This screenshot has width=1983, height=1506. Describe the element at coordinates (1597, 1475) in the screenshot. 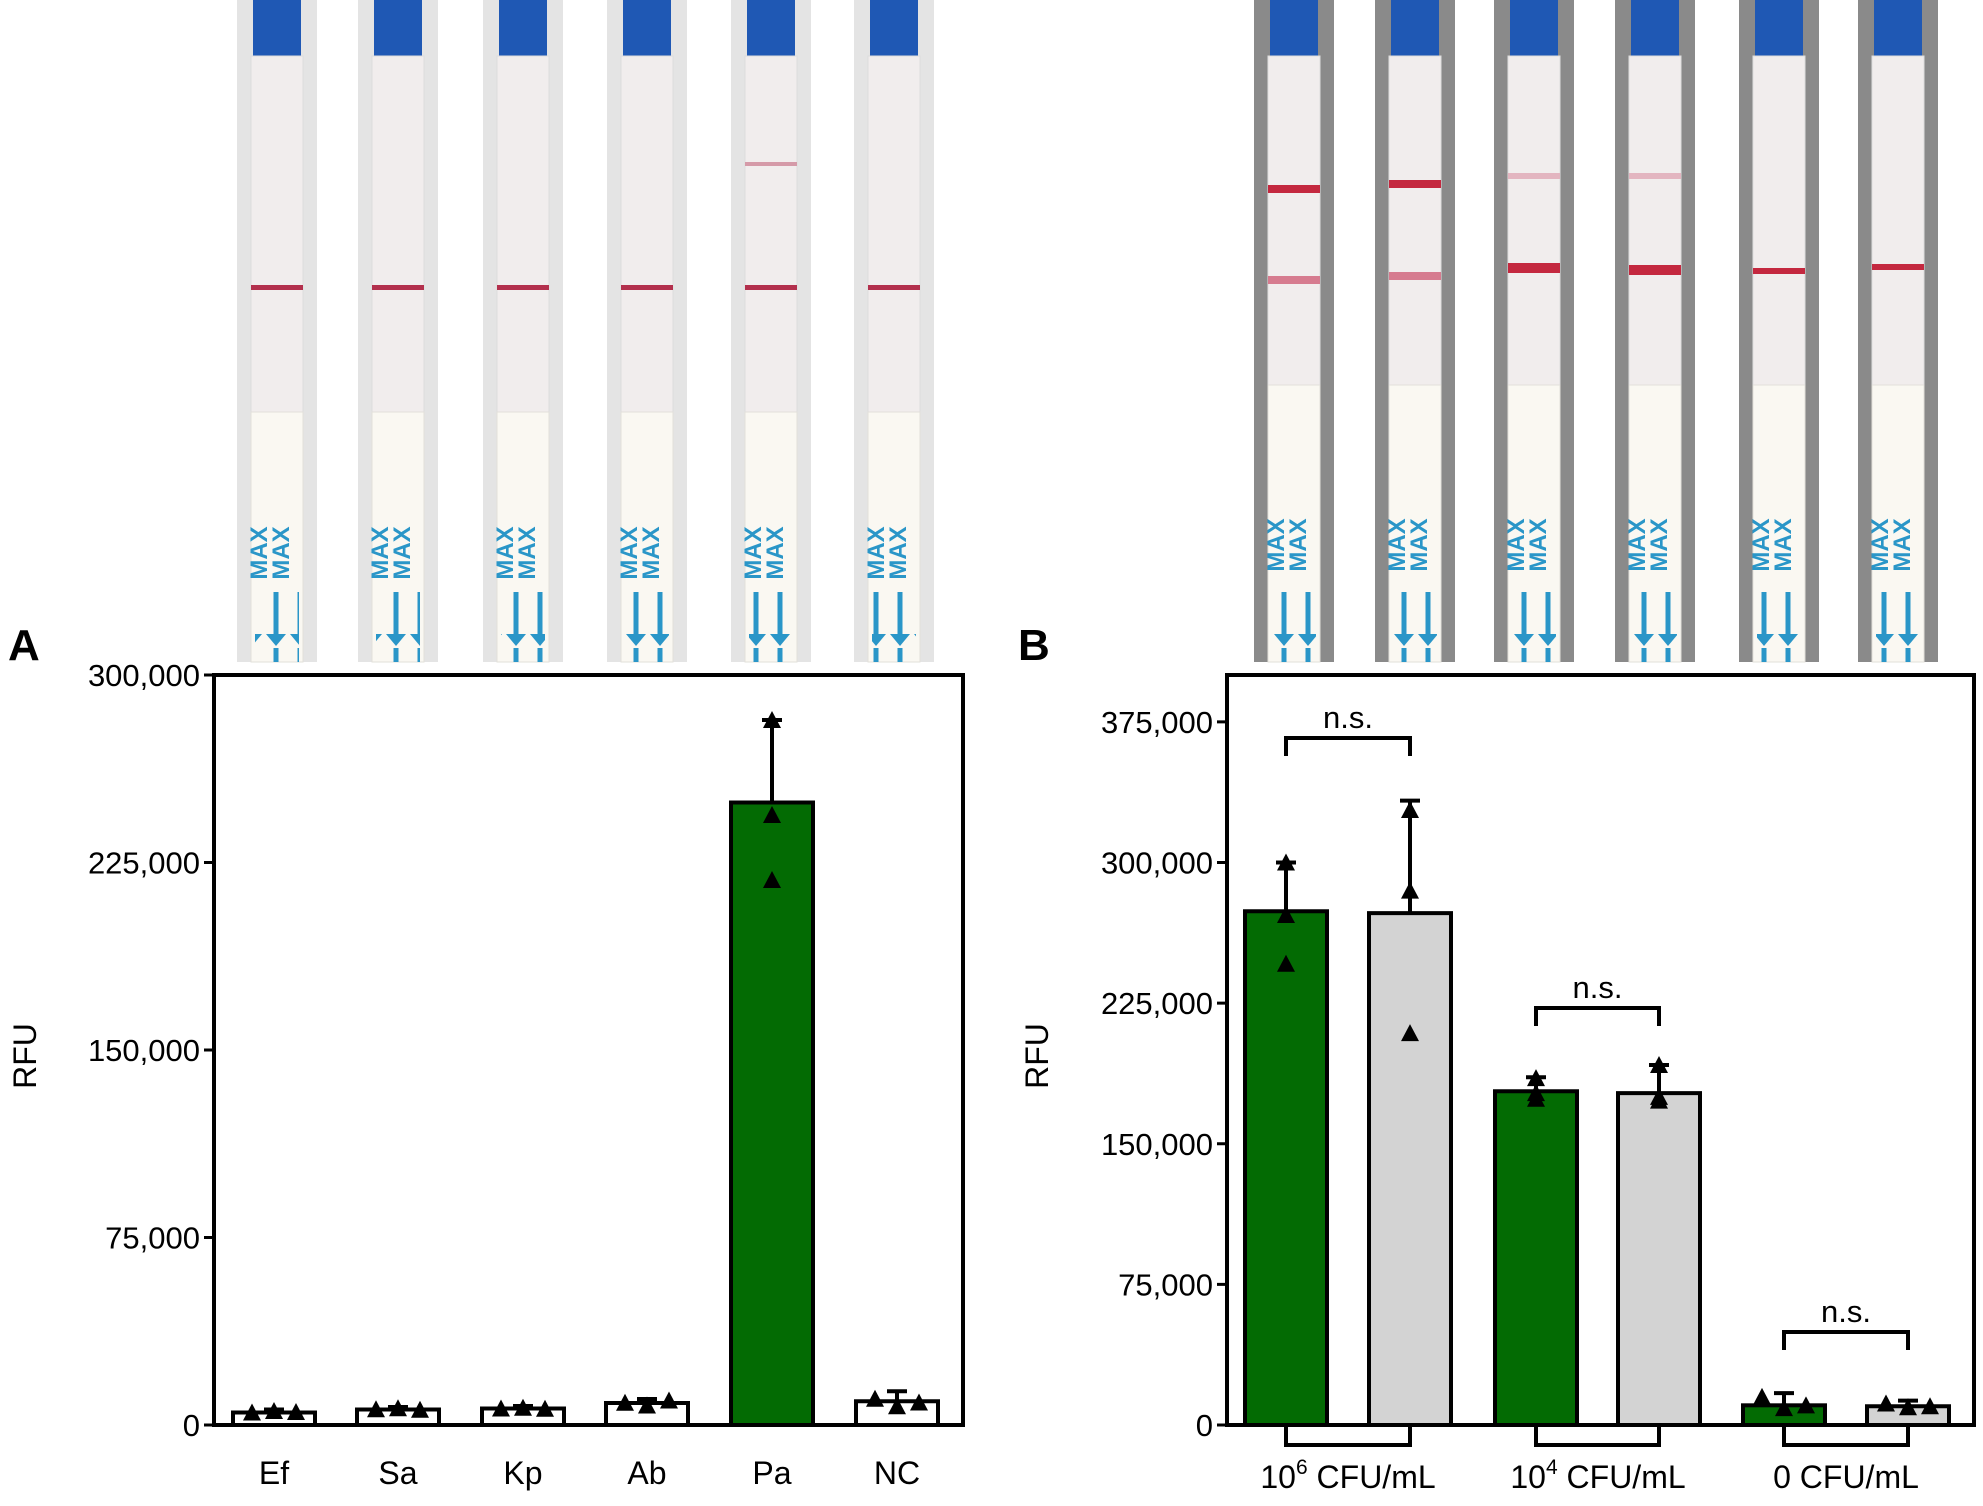

I see `group-label: 104 CFU/mL` at that location.